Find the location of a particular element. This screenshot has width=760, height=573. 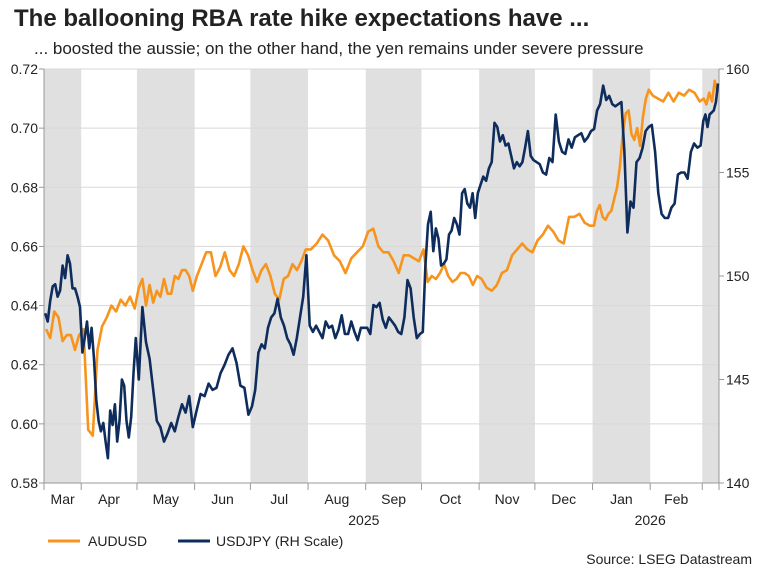

left-axis-label: 0.62 is located at coordinates (24, 365).